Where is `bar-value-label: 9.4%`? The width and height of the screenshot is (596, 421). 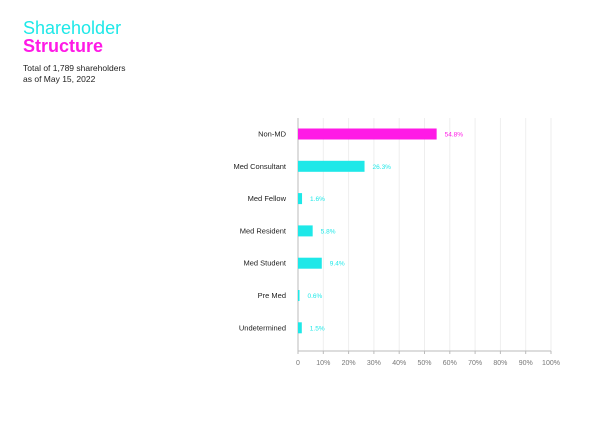 bar-value-label: 9.4% is located at coordinates (337, 264).